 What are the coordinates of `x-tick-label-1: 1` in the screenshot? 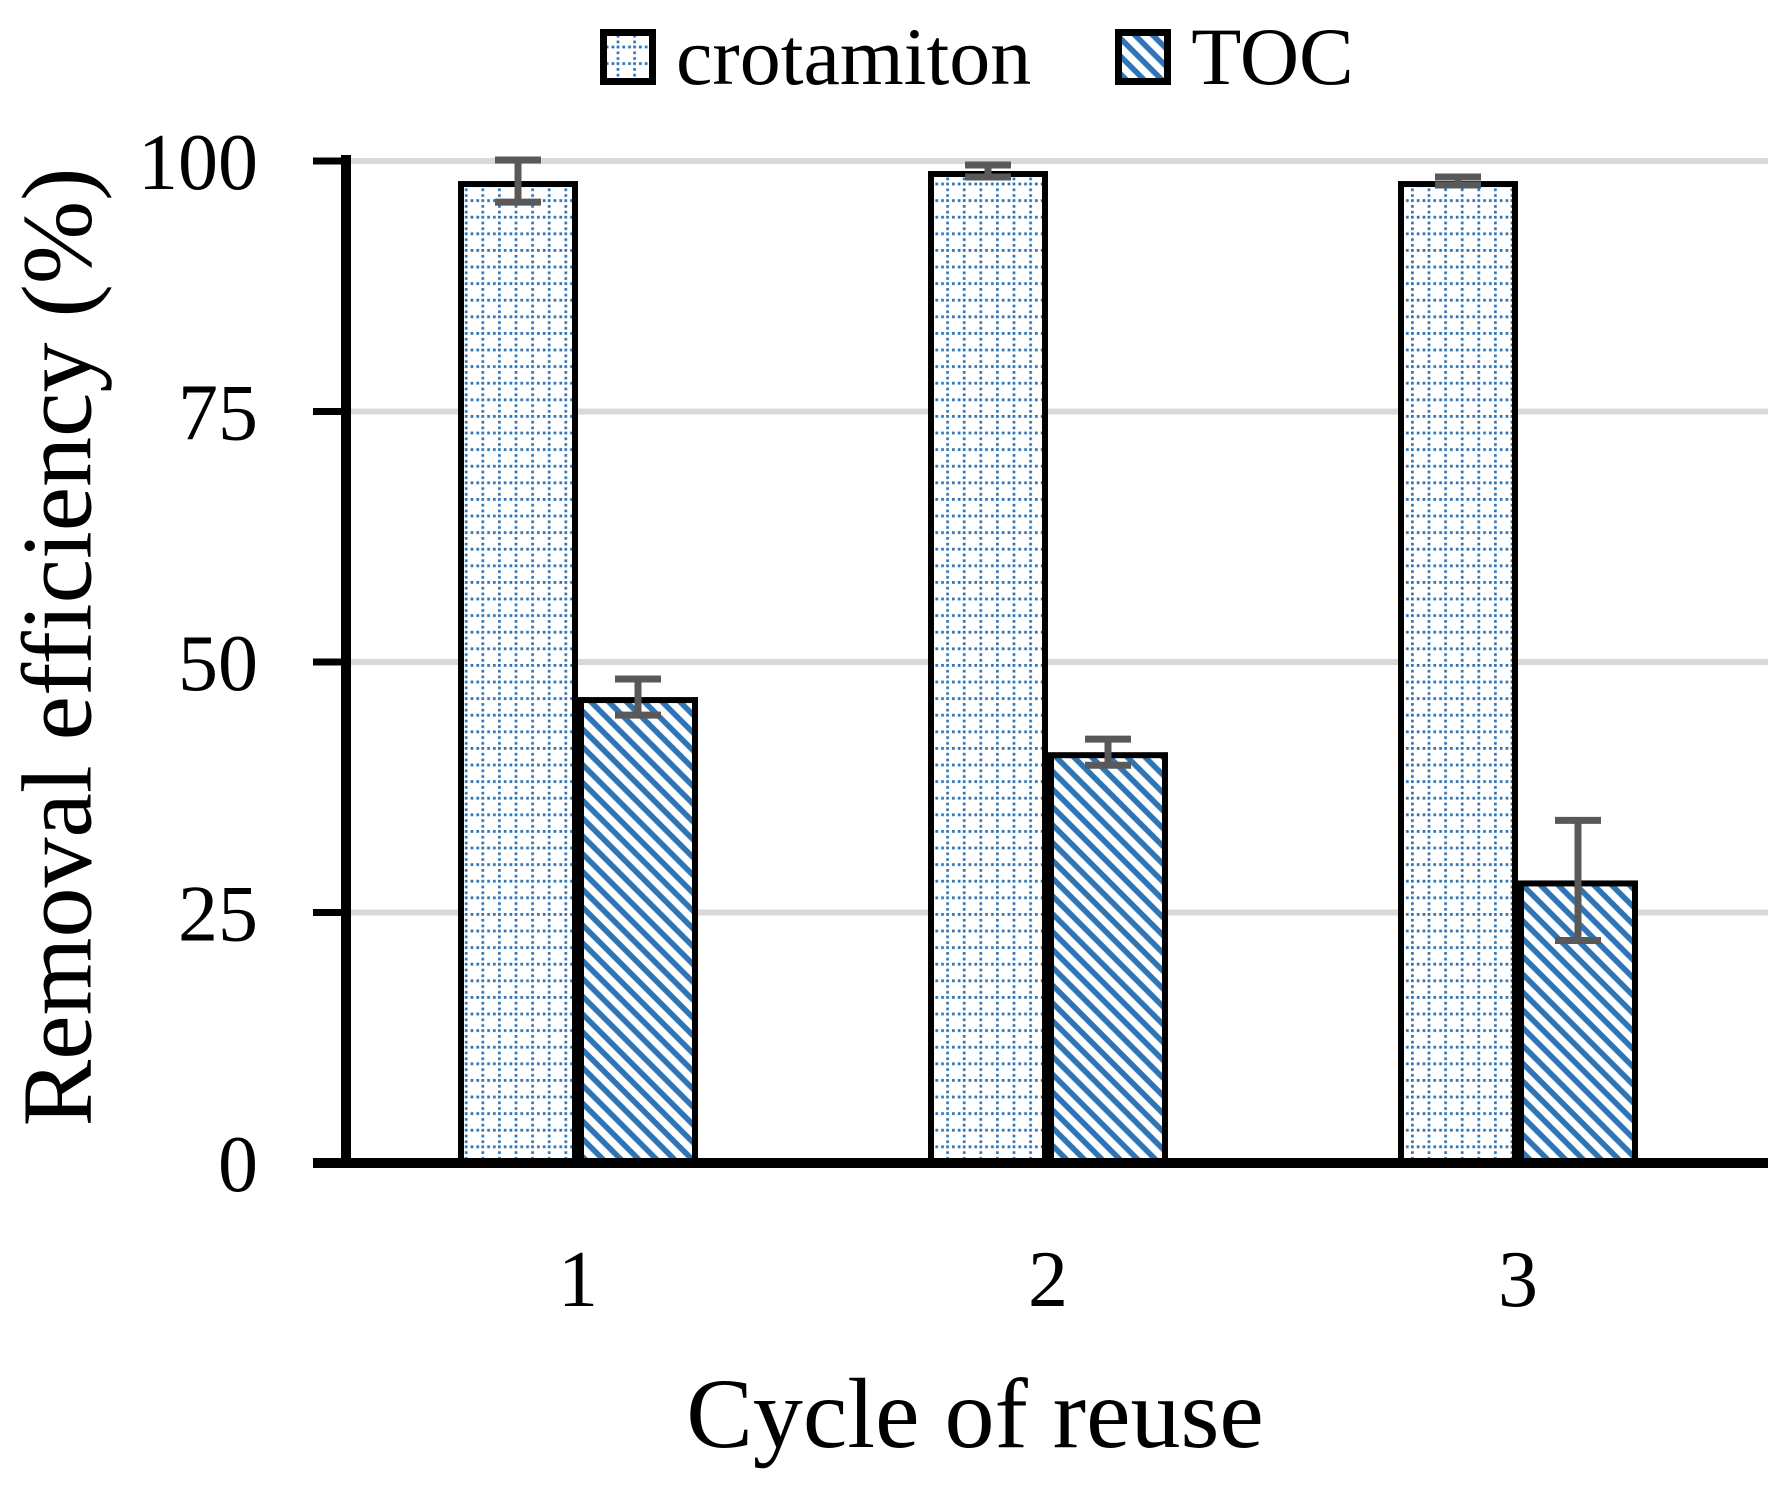 It's located at (578, 1280).